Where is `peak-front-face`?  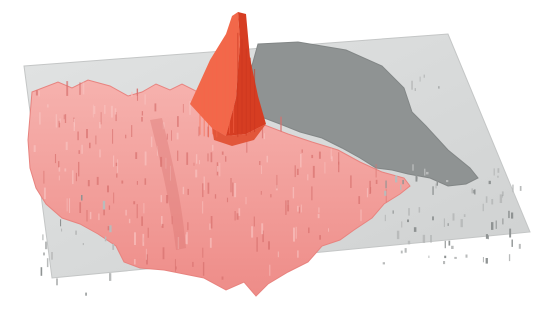 peak-front-face is located at coordinates (239, 135).